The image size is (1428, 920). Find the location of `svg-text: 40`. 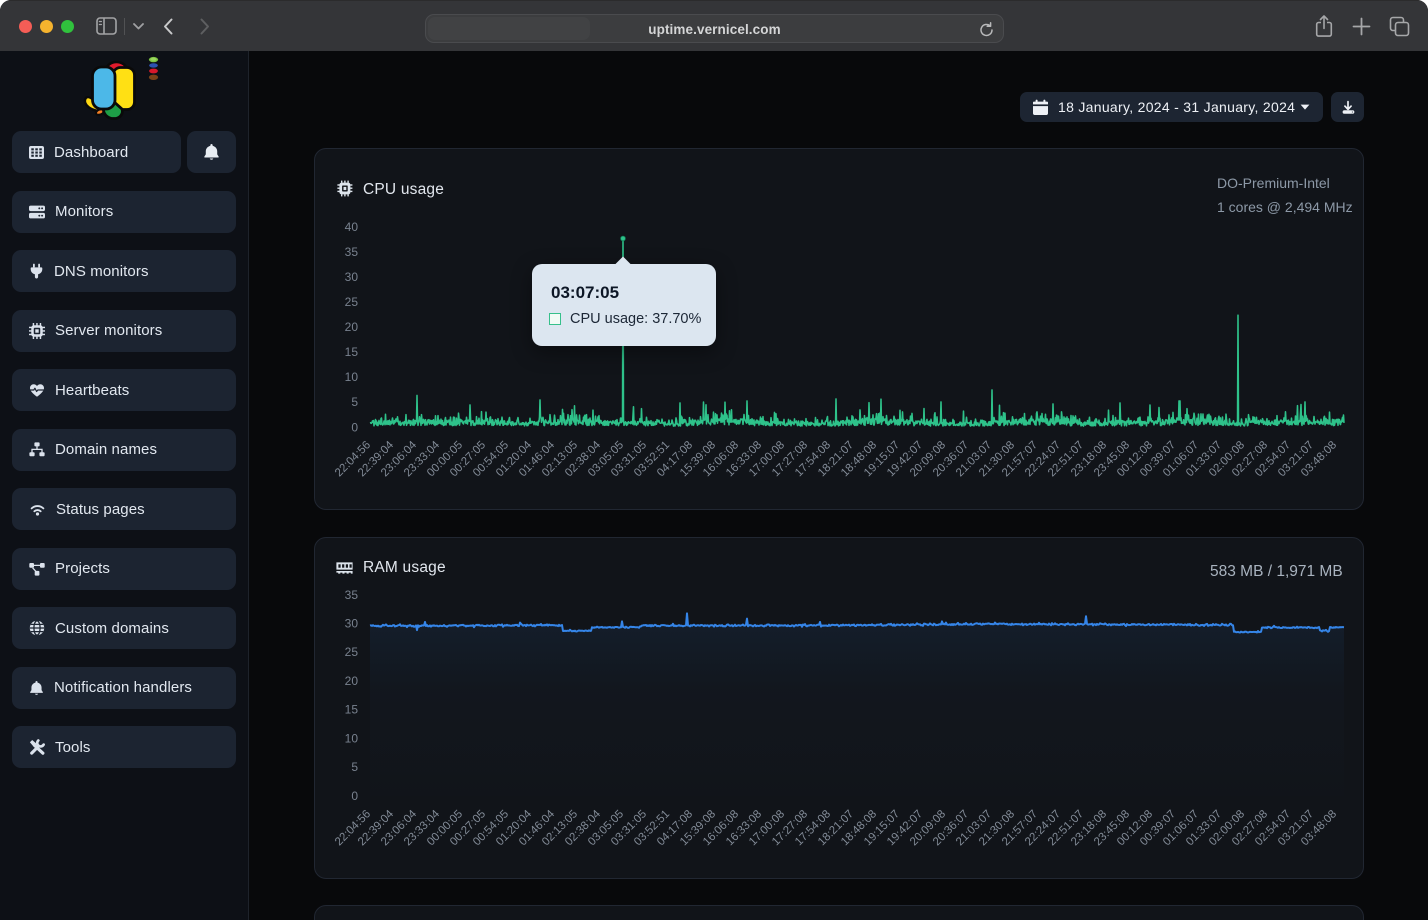

svg-text: 40 is located at coordinates (352, 227).